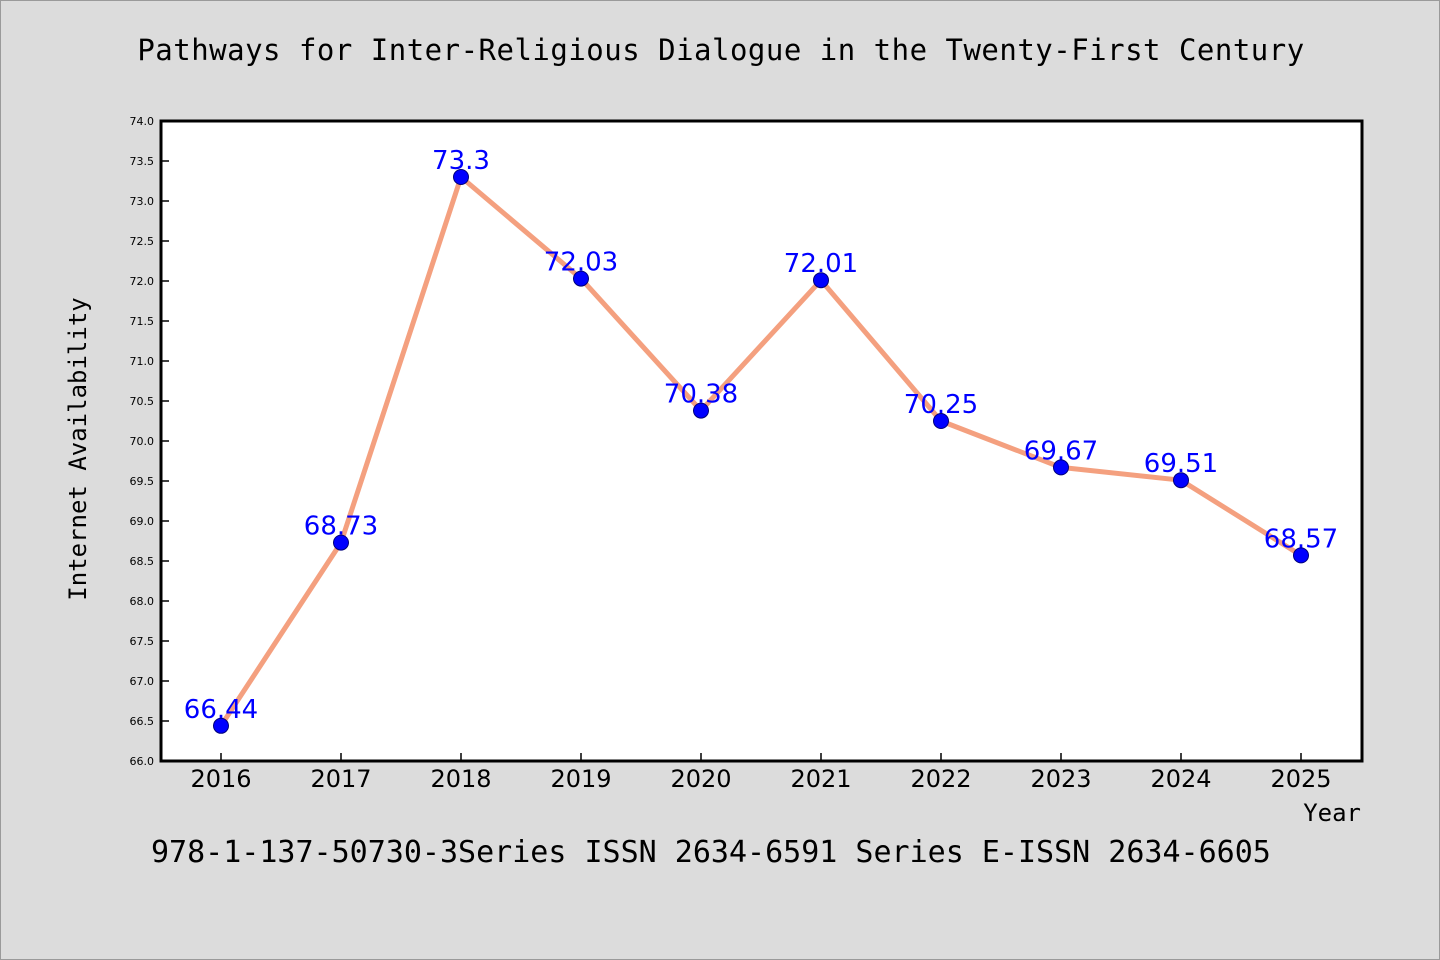  What do you see at coordinates (142, 201) in the screenshot?
I see `y-tick-label: 73.0` at bounding box center [142, 201].